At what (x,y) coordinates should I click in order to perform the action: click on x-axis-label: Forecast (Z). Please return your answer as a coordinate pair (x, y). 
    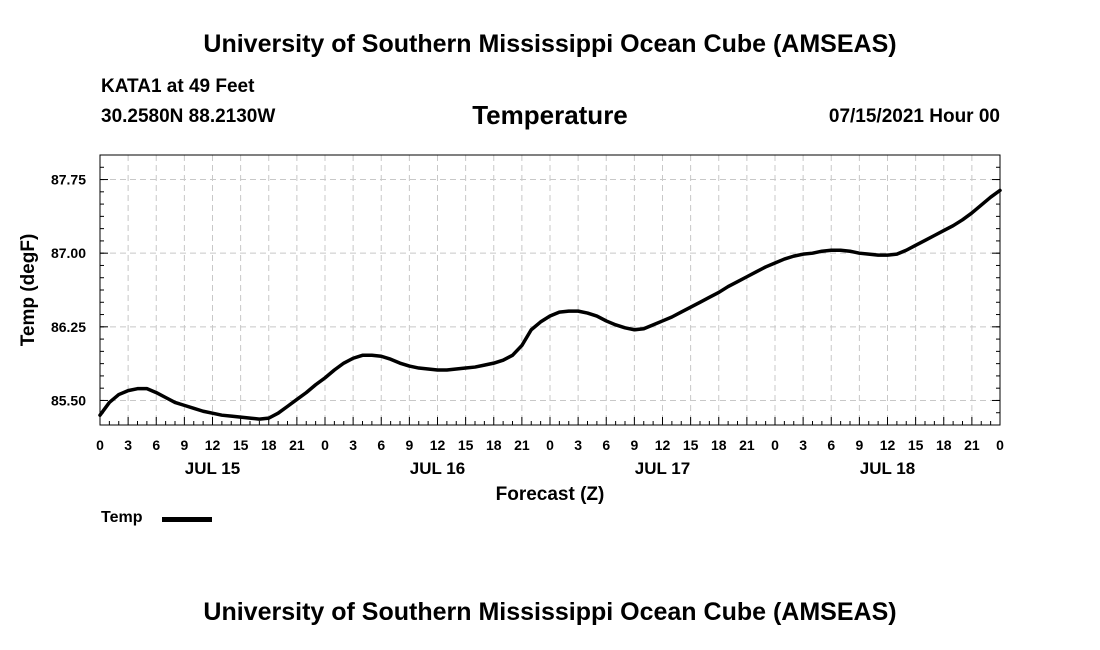
    Looking at the image, I should click on (550, 494).